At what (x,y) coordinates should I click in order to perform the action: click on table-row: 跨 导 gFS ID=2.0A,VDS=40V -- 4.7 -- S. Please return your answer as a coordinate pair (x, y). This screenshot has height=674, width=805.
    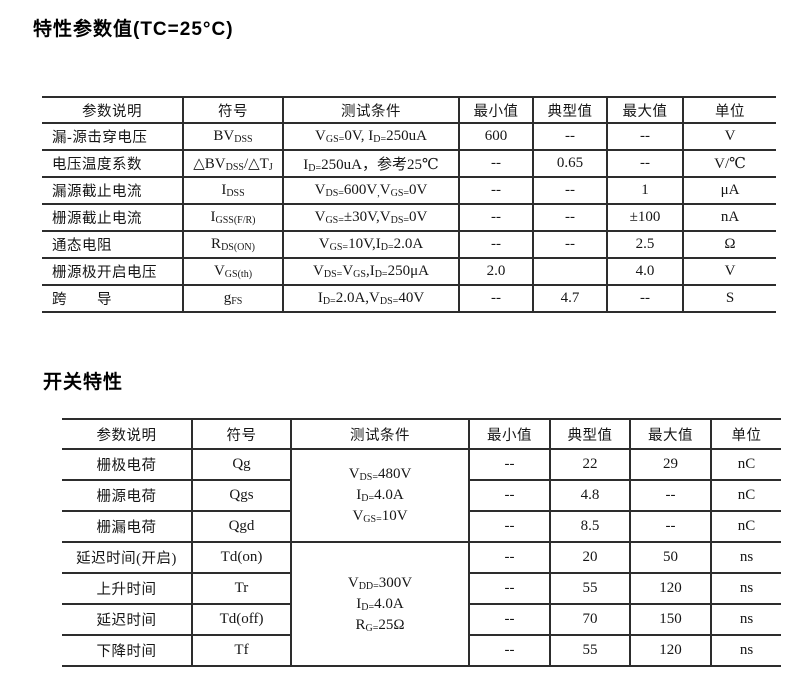
    Looking at the image, I should click on (409, 298).